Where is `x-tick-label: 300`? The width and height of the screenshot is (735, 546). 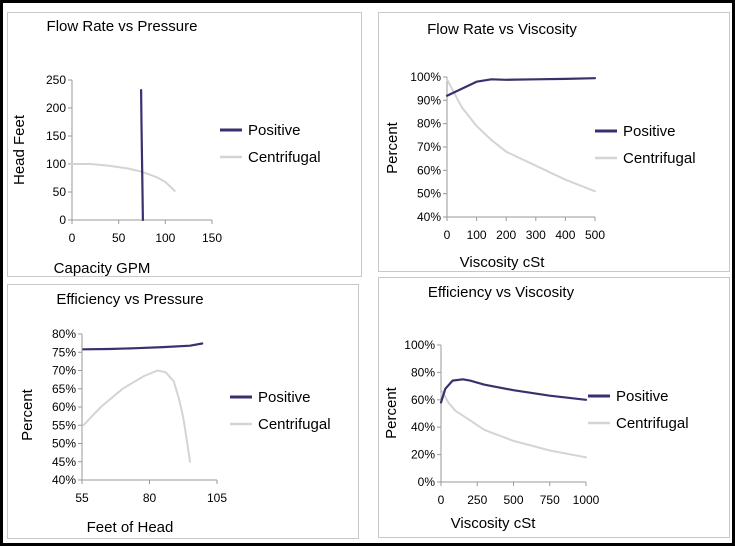
x-tick-label: 300 is located at coordinates (536, 235).